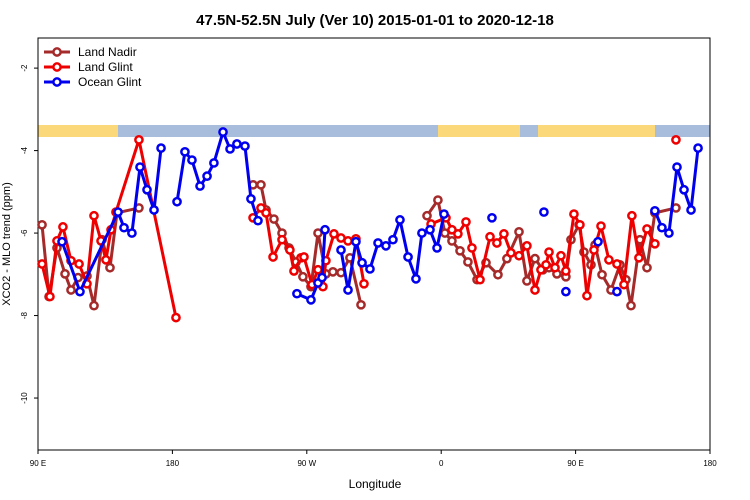 Image resolution: width=750 pixels, height=500 pixels. I want to click on y-axis-label: XCO2 - MLO trend (ppm), so click(7, 243).